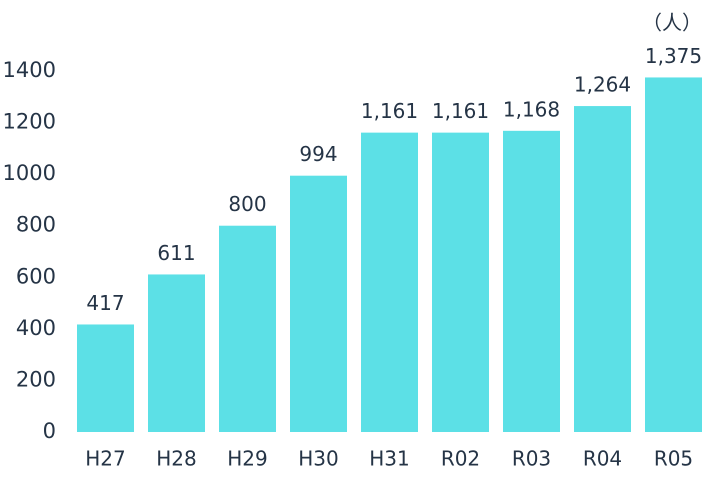 The image size is (710, 482). What do you see at coordinates (36, 328) in the screenshot?
I see `y-tick-label: 400` at bounding box center [36, 328].